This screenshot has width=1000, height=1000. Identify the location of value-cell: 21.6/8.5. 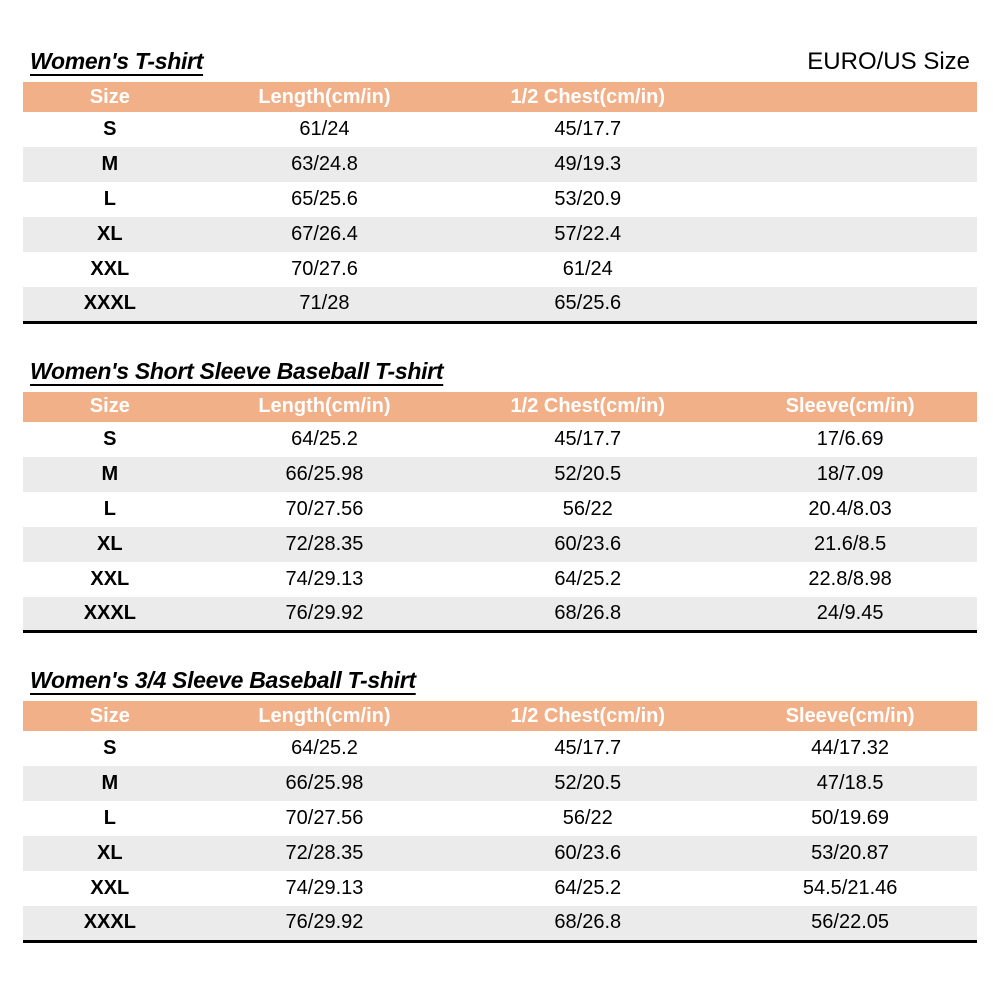
(850, 543).